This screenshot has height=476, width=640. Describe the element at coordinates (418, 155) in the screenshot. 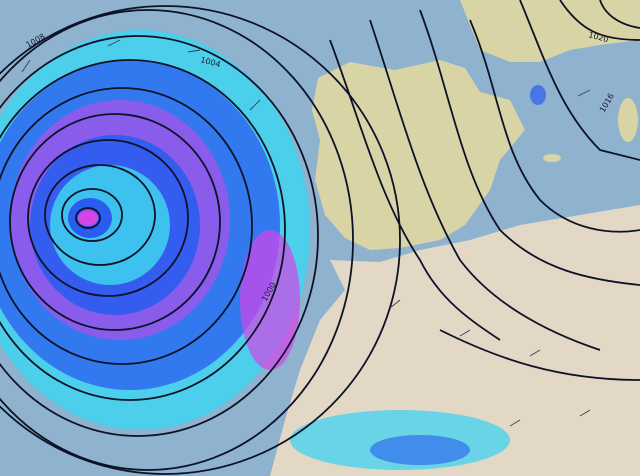

I see `land-iberia` at that location.